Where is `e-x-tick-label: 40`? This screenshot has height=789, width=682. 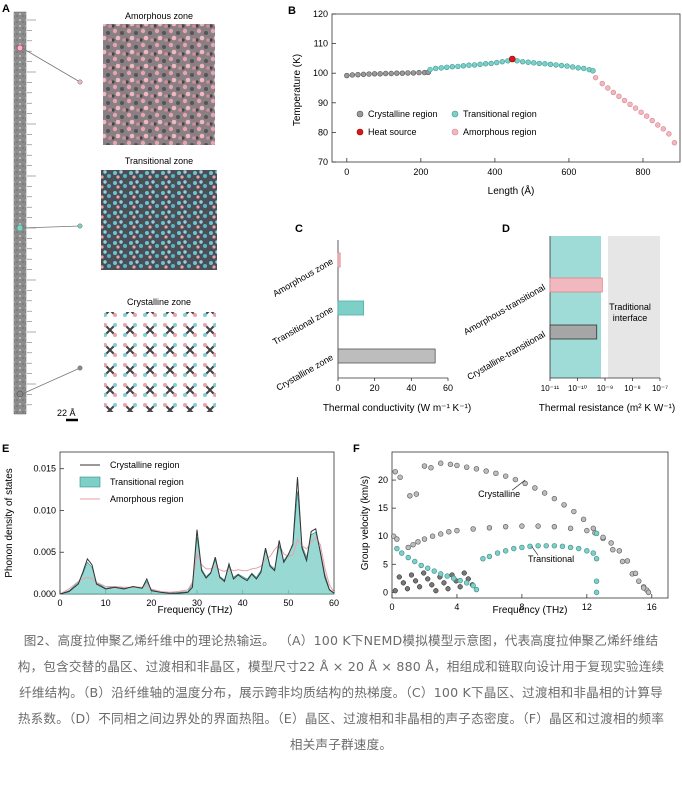
e-x-tick-label: 40 is located at coordinates (243, 603).